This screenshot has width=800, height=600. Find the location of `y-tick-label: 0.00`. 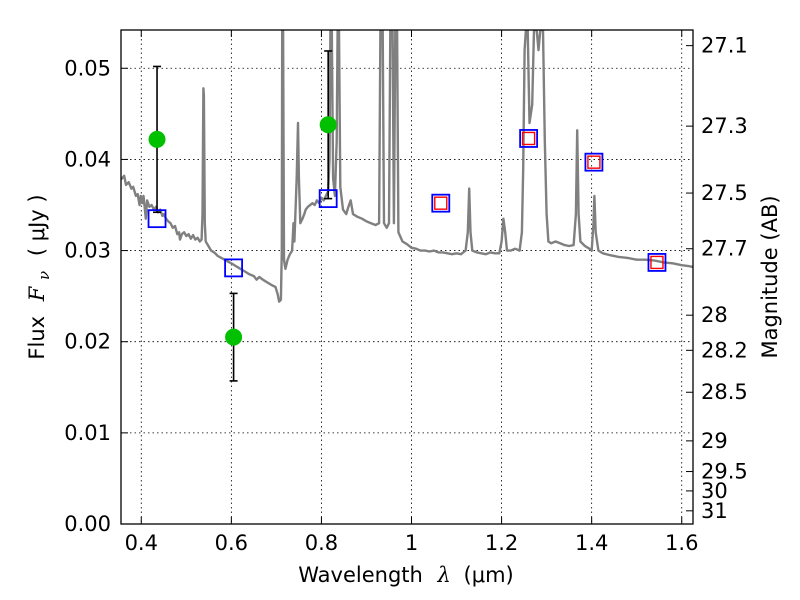

y-tick-label: 0.00 is located at coordinates (87, 524).